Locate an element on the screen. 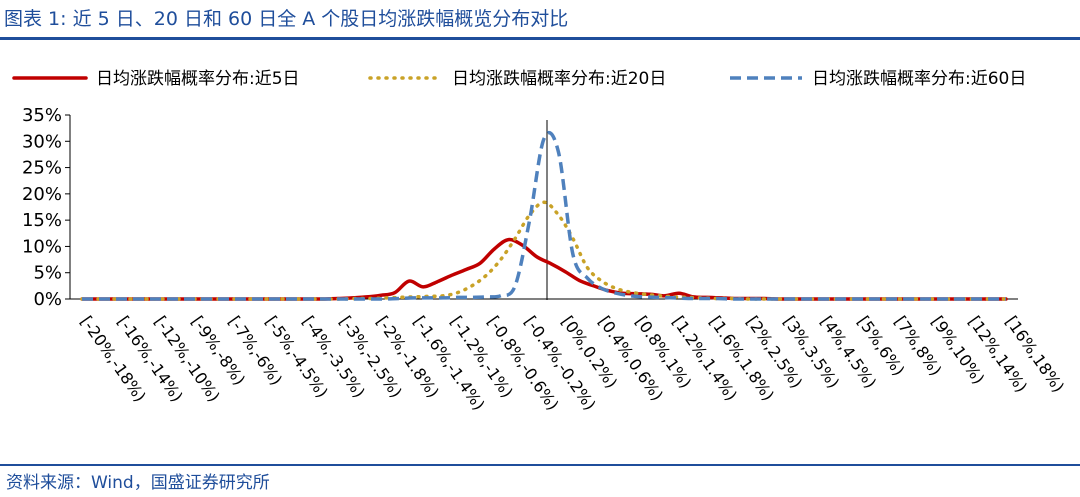 The image size is (1080, 497). y-tick-label: 20% is located at coordinates (42, 194).